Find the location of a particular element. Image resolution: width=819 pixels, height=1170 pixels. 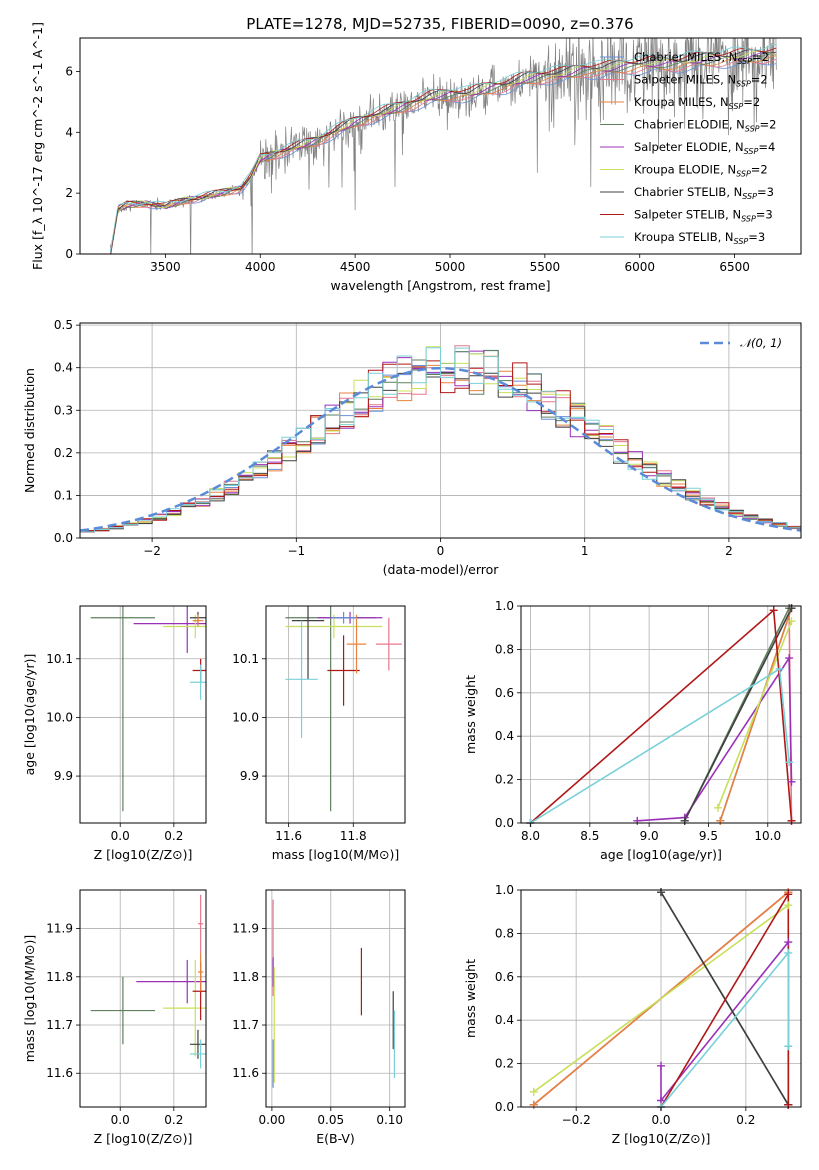

y-tick-label: 4 is located at coordinates (69, 132).